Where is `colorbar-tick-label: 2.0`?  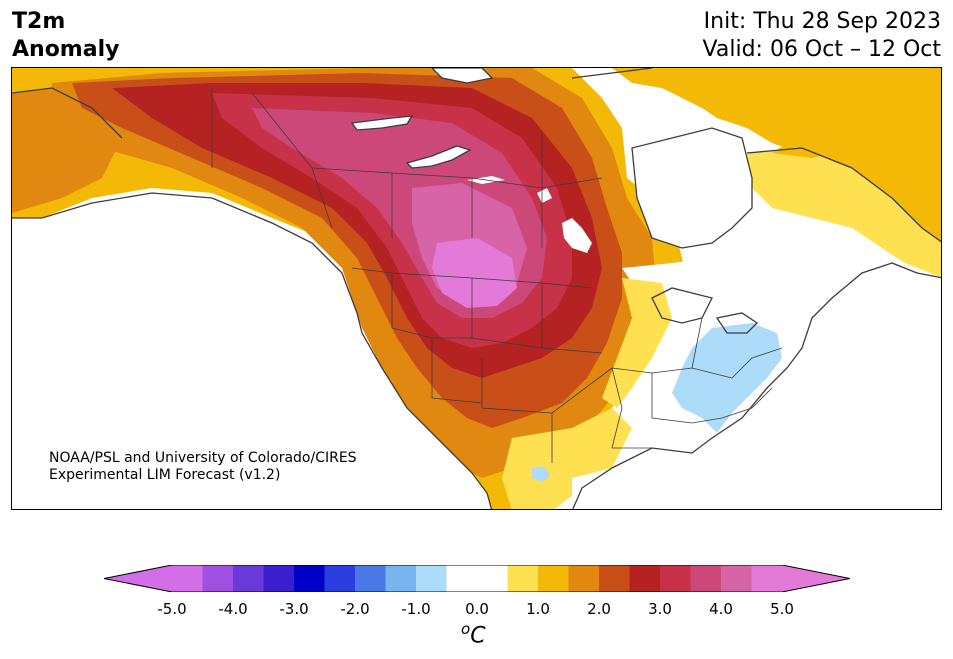 colorbar-tick-label: 2.0 is located at coordinates (599, 609).